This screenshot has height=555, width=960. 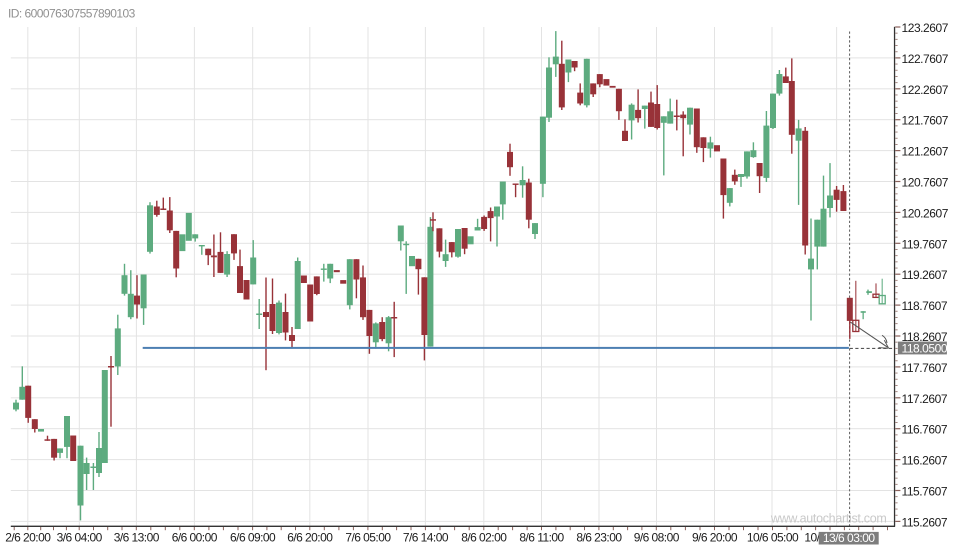 What do you see at coordinates (925, 28) in the screenshot?
I see `svg-text: 123.2607` at bounding box center [925, 28].